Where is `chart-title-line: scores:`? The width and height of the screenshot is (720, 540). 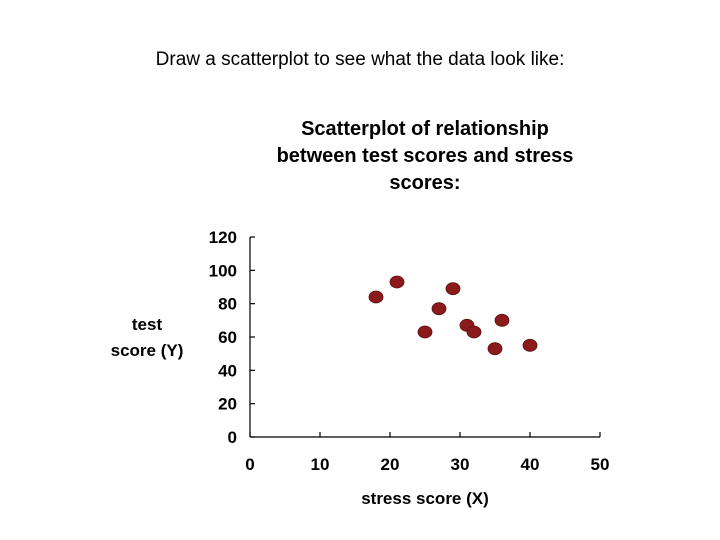
chart-title-line: scores: is located at coordinates (424, 183).